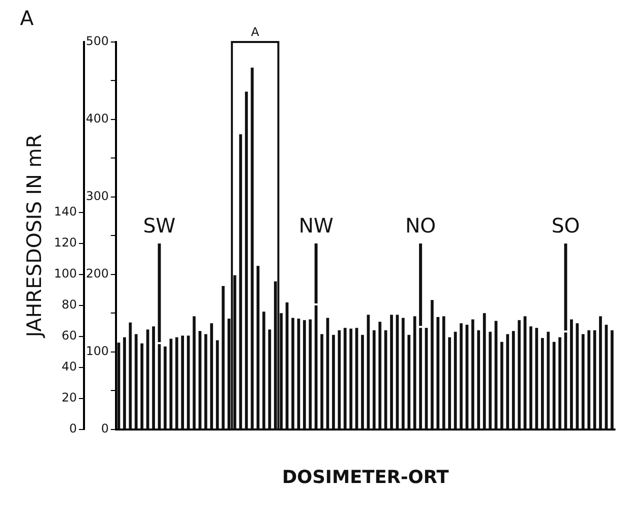 The image size is (619, 513). What do you see at coordinates (366, 477) in the screenshot?
I see `x-axis-title: DOSIMETER-ORT` at bounding box center [366, 477].